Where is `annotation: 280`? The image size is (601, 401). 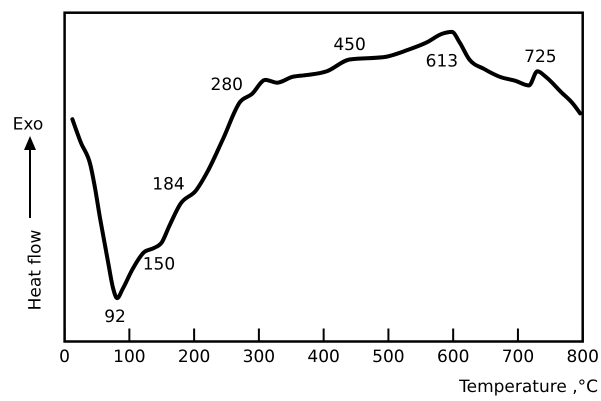
annotation: 280 is located at coordinates (226, 84).